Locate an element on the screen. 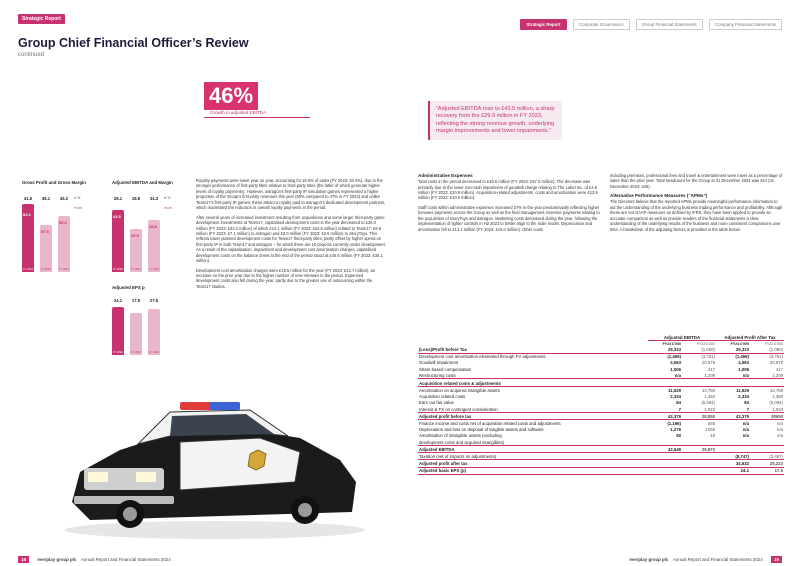  section-heading: Administrative Expenses is located at coordinates (445, 175).